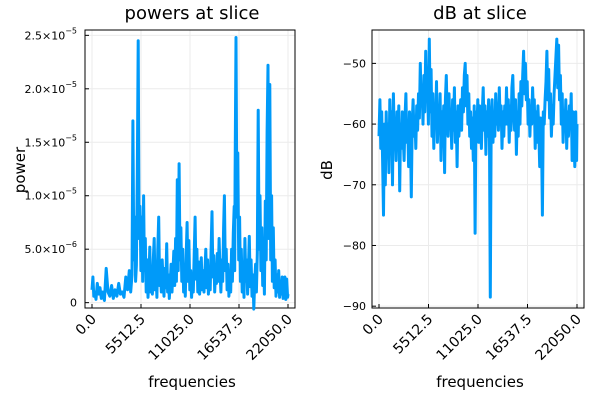 The width and height of the screenshot is (600, 400). I want to click on y-tick-label: 2.5×10−5, so click(50, 34).